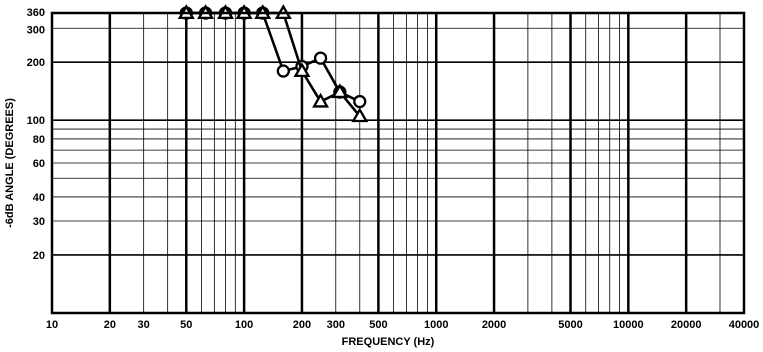 This screenshot has width=763, height=352. What do you see at coordinates (244, 325) in the screenshot?
I see `x-tick-label: 100` at bounding box center [244, 325].